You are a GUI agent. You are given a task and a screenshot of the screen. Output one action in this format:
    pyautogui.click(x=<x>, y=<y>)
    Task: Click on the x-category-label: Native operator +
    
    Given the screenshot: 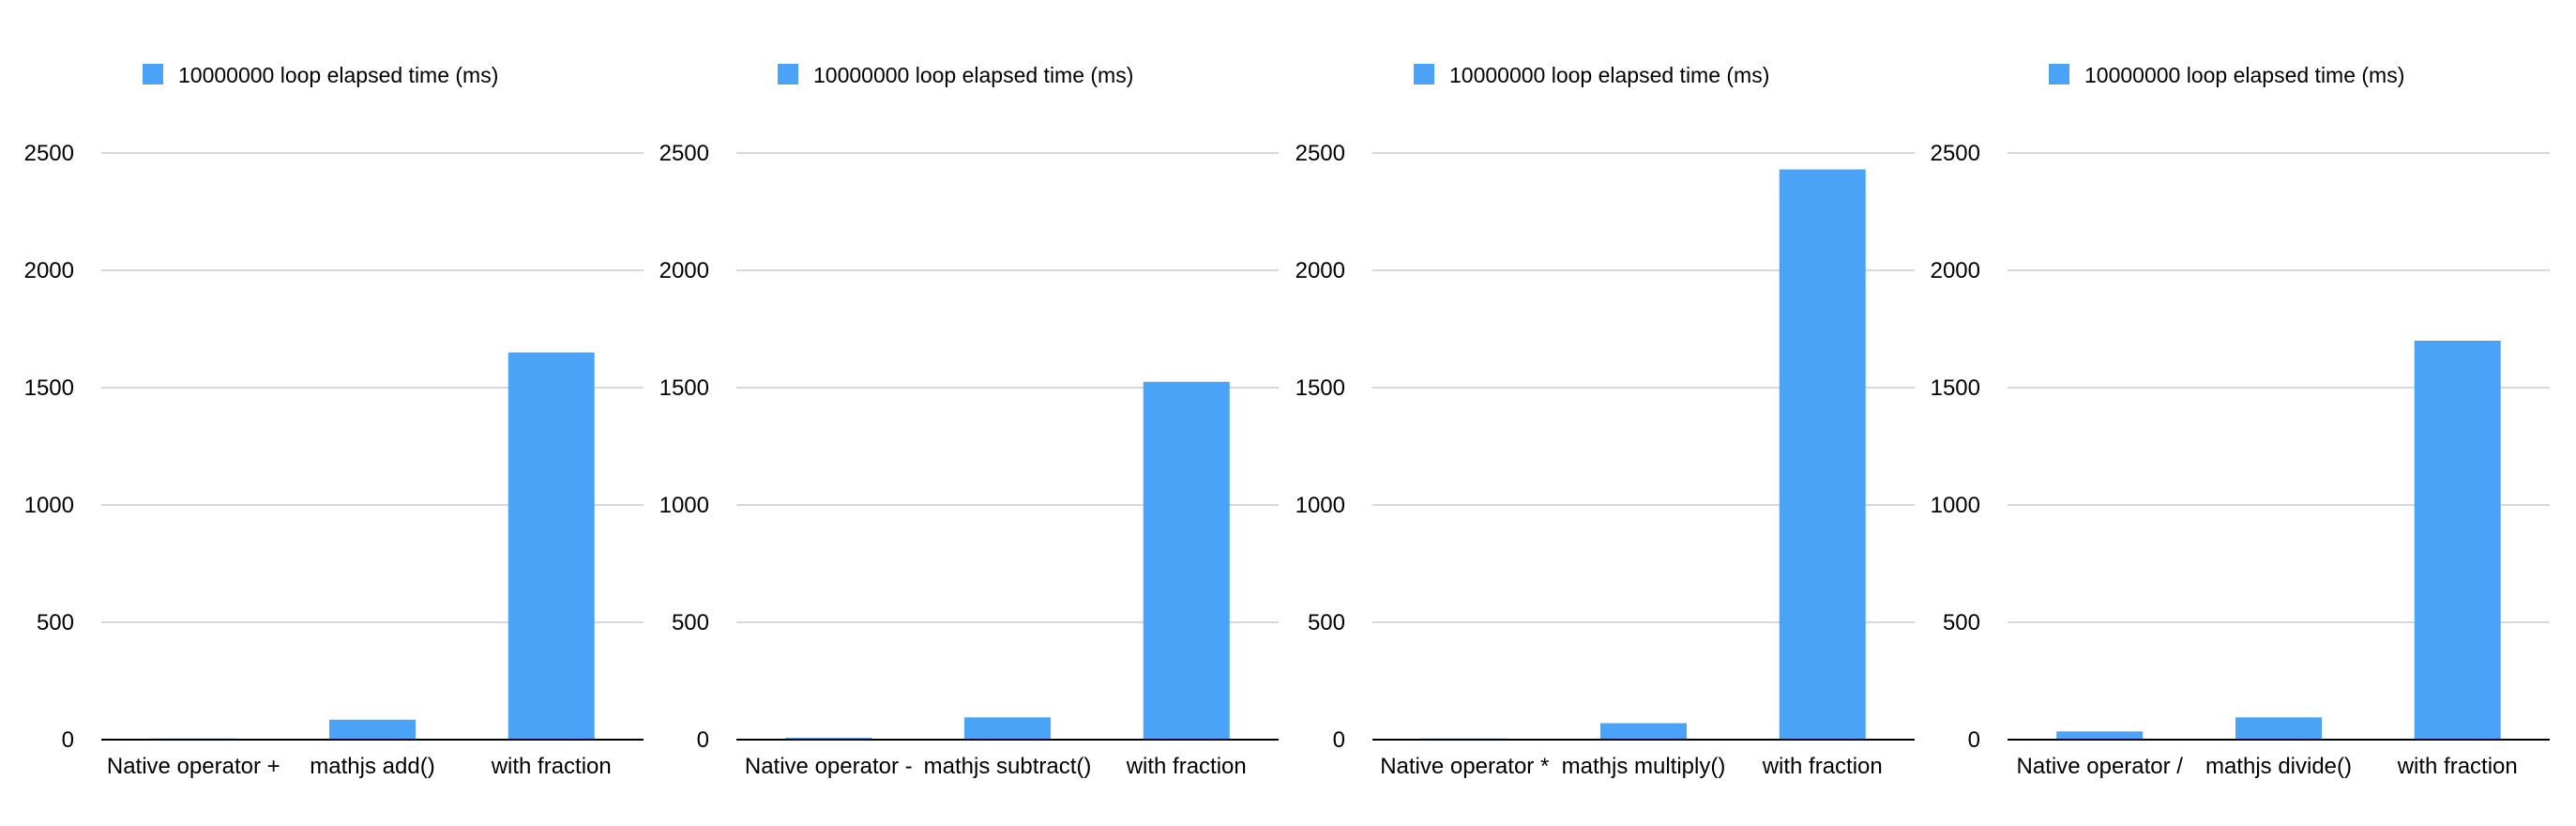 What is the action you would take?
    pyautogui.click(x=193, y=766)
    